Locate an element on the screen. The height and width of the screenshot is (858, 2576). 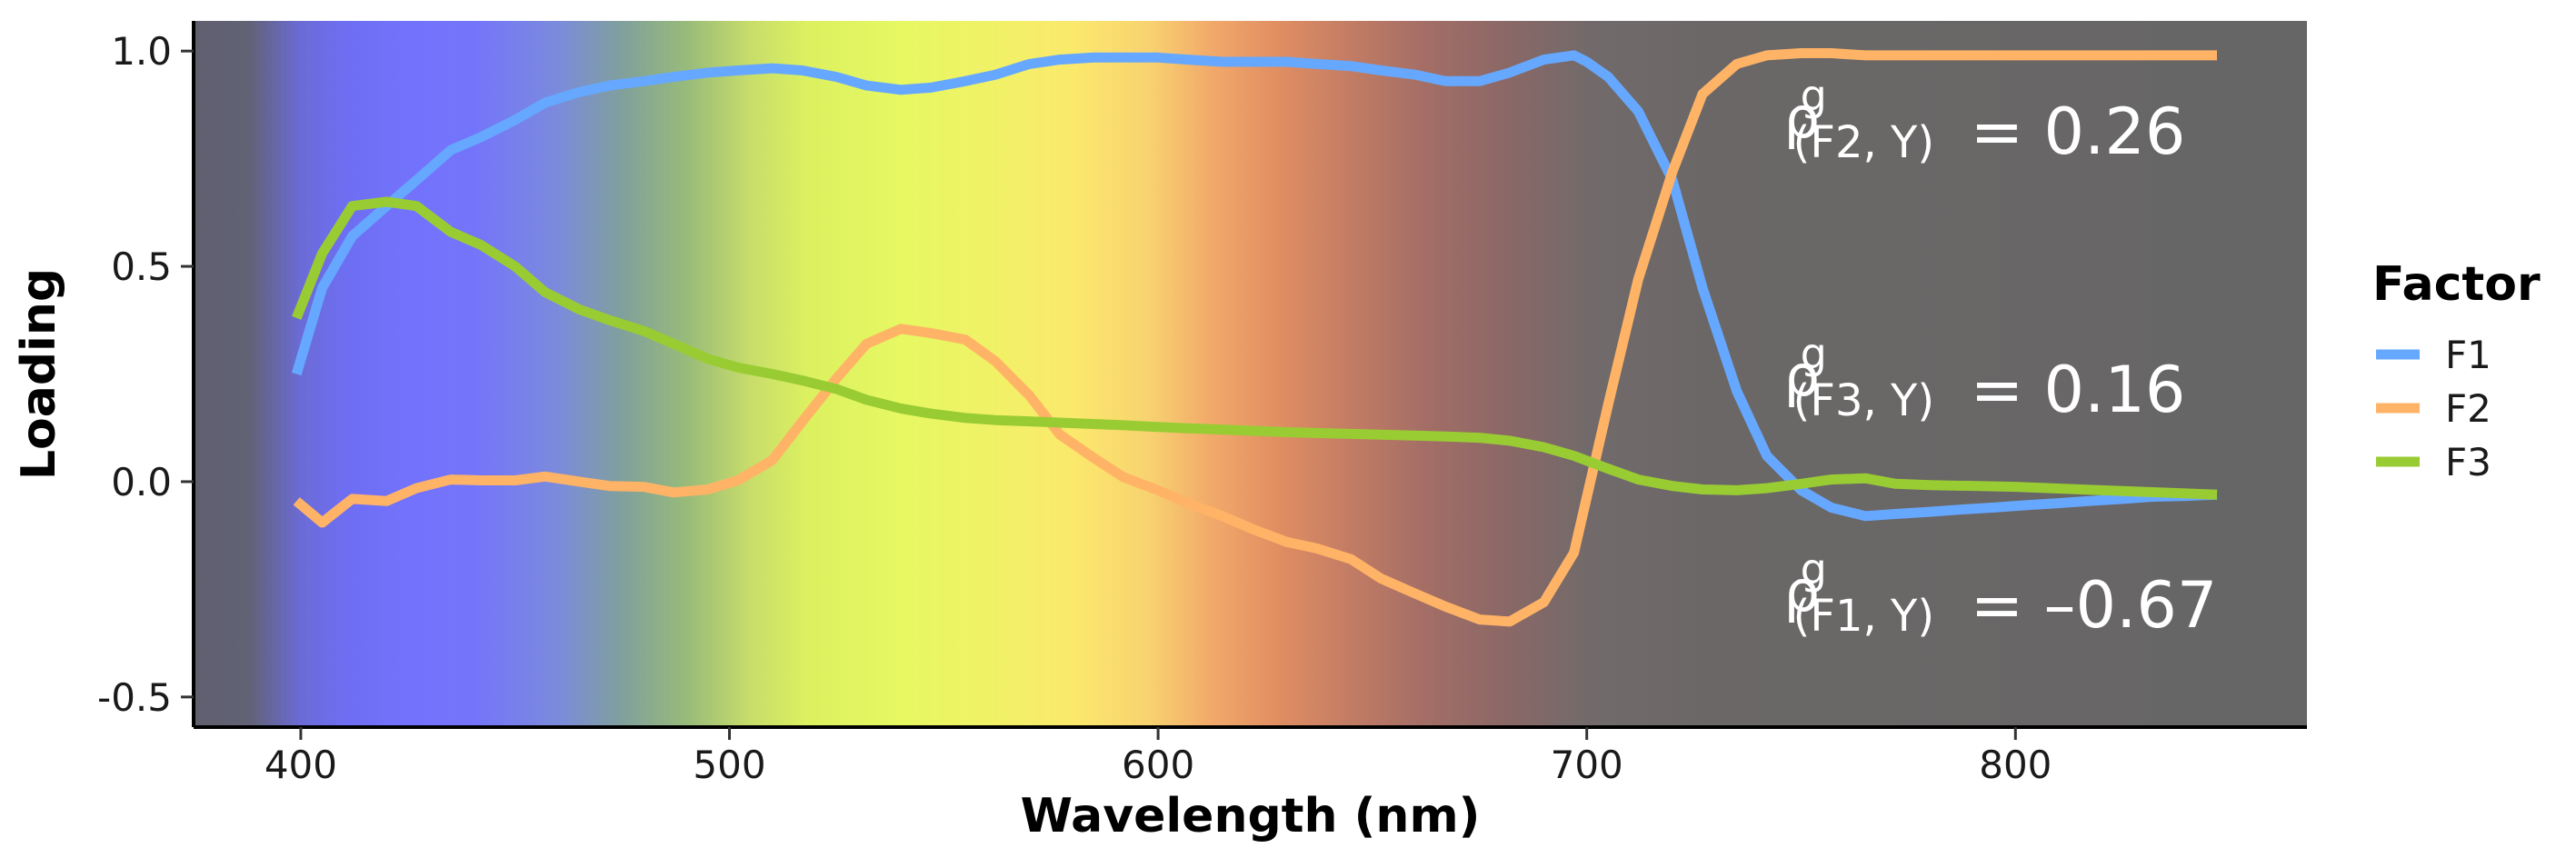
x-axis-title: Wavelength (nm) is located at coordinates (1251, 816).